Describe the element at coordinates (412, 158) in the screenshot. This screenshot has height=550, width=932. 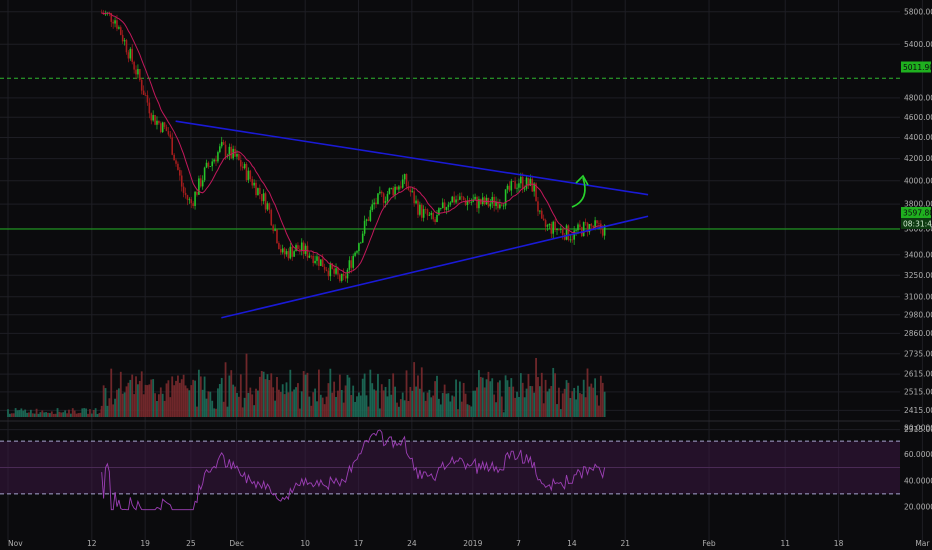
I see `upper-trendline` at that location.